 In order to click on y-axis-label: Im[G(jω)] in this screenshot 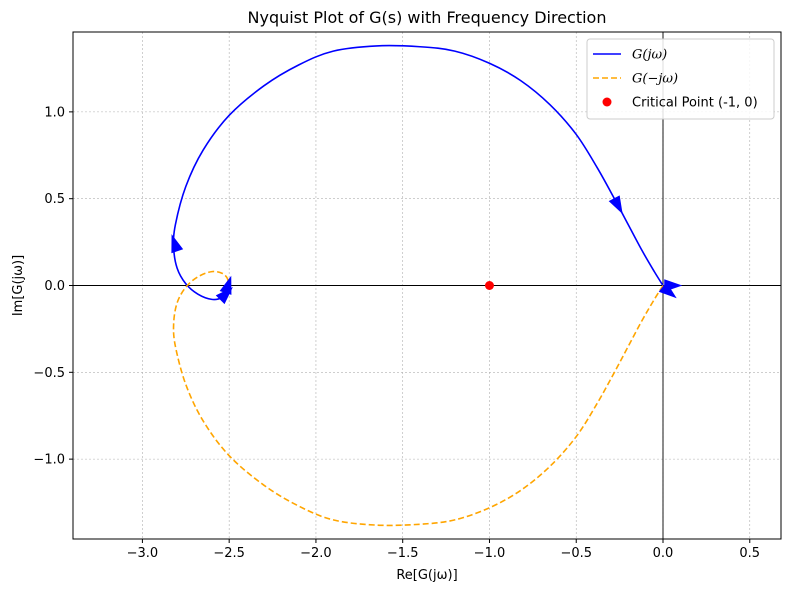, I will do `click(18, 285)`.